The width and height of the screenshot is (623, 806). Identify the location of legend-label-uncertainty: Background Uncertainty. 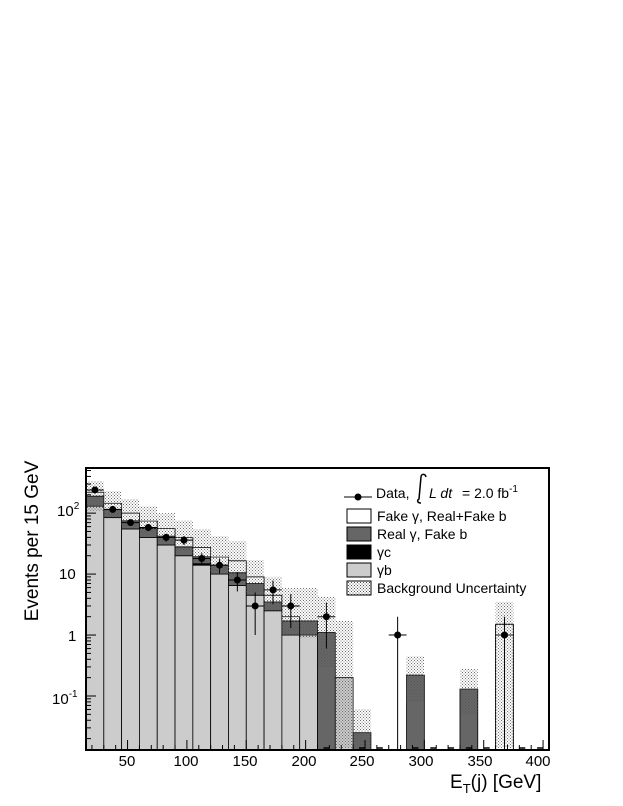
(451, 588).